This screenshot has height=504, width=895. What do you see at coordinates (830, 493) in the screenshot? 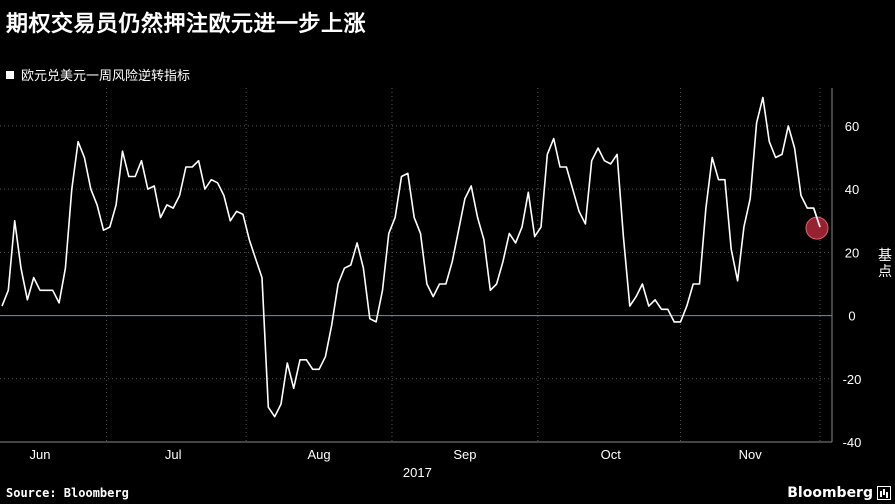
I see `brand-name: Bloomberg` at bounding box center [830, 493].